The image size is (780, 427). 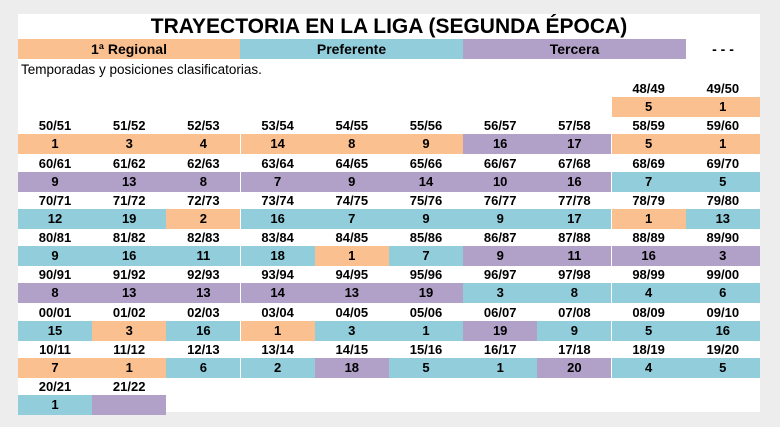 I want to click on season-label: 06/07, so click(x=500, y=312).